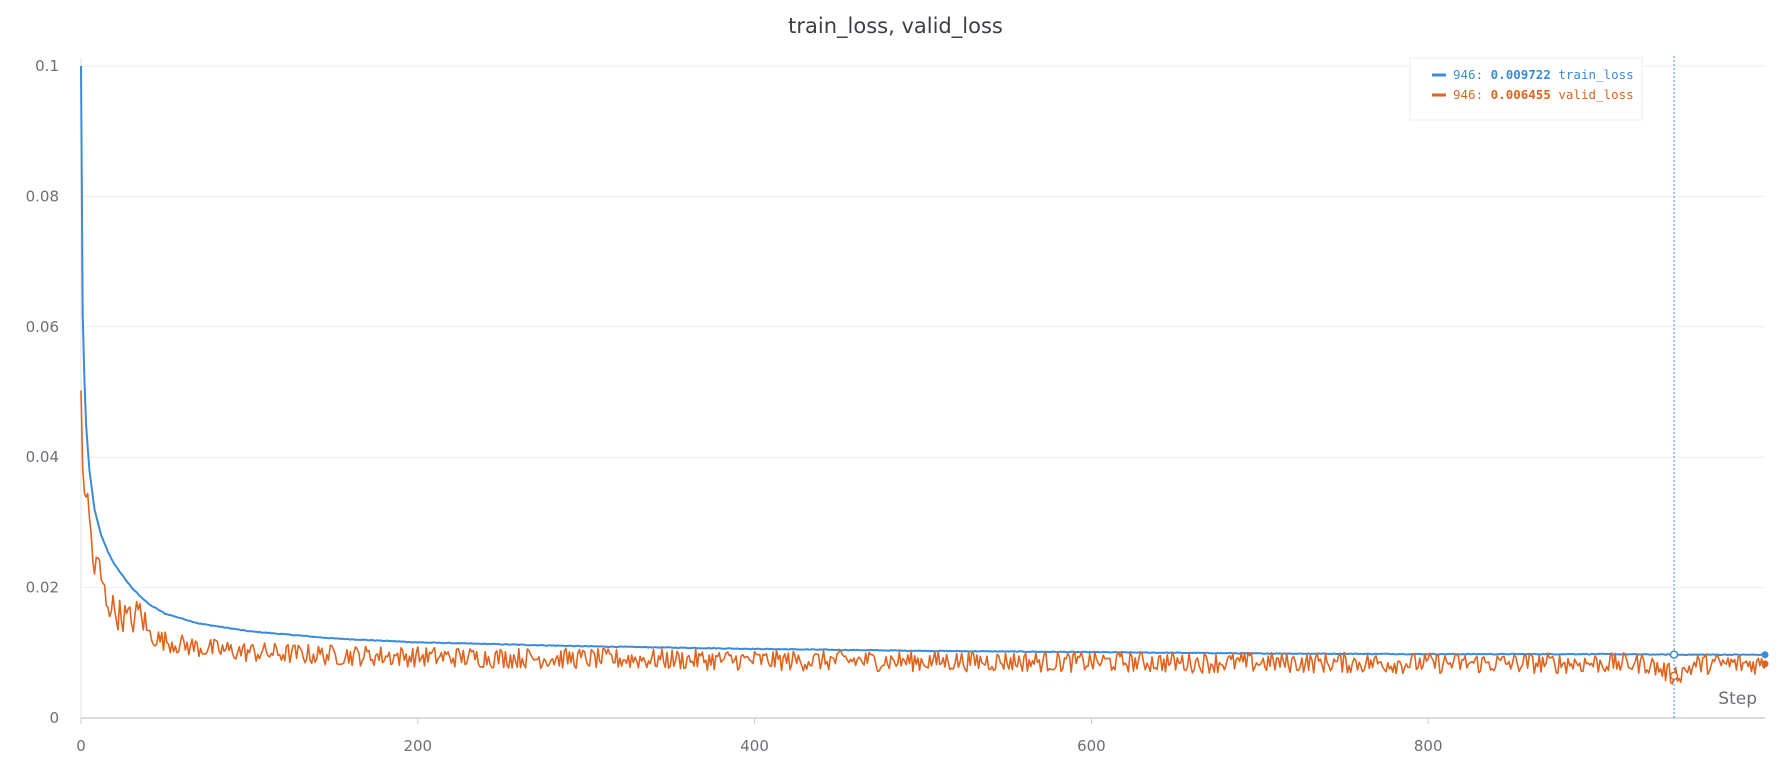  I want to click on y-tick-label: 0.02, so click(42, 588).